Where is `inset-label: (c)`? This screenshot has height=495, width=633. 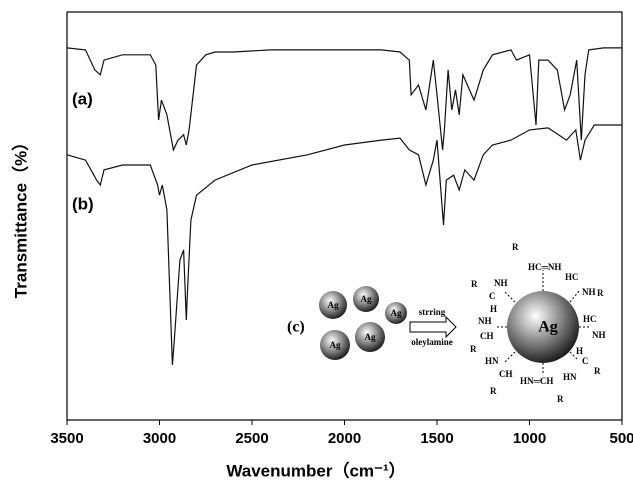 inset-label: (c) is located at coordinates (296, 327).